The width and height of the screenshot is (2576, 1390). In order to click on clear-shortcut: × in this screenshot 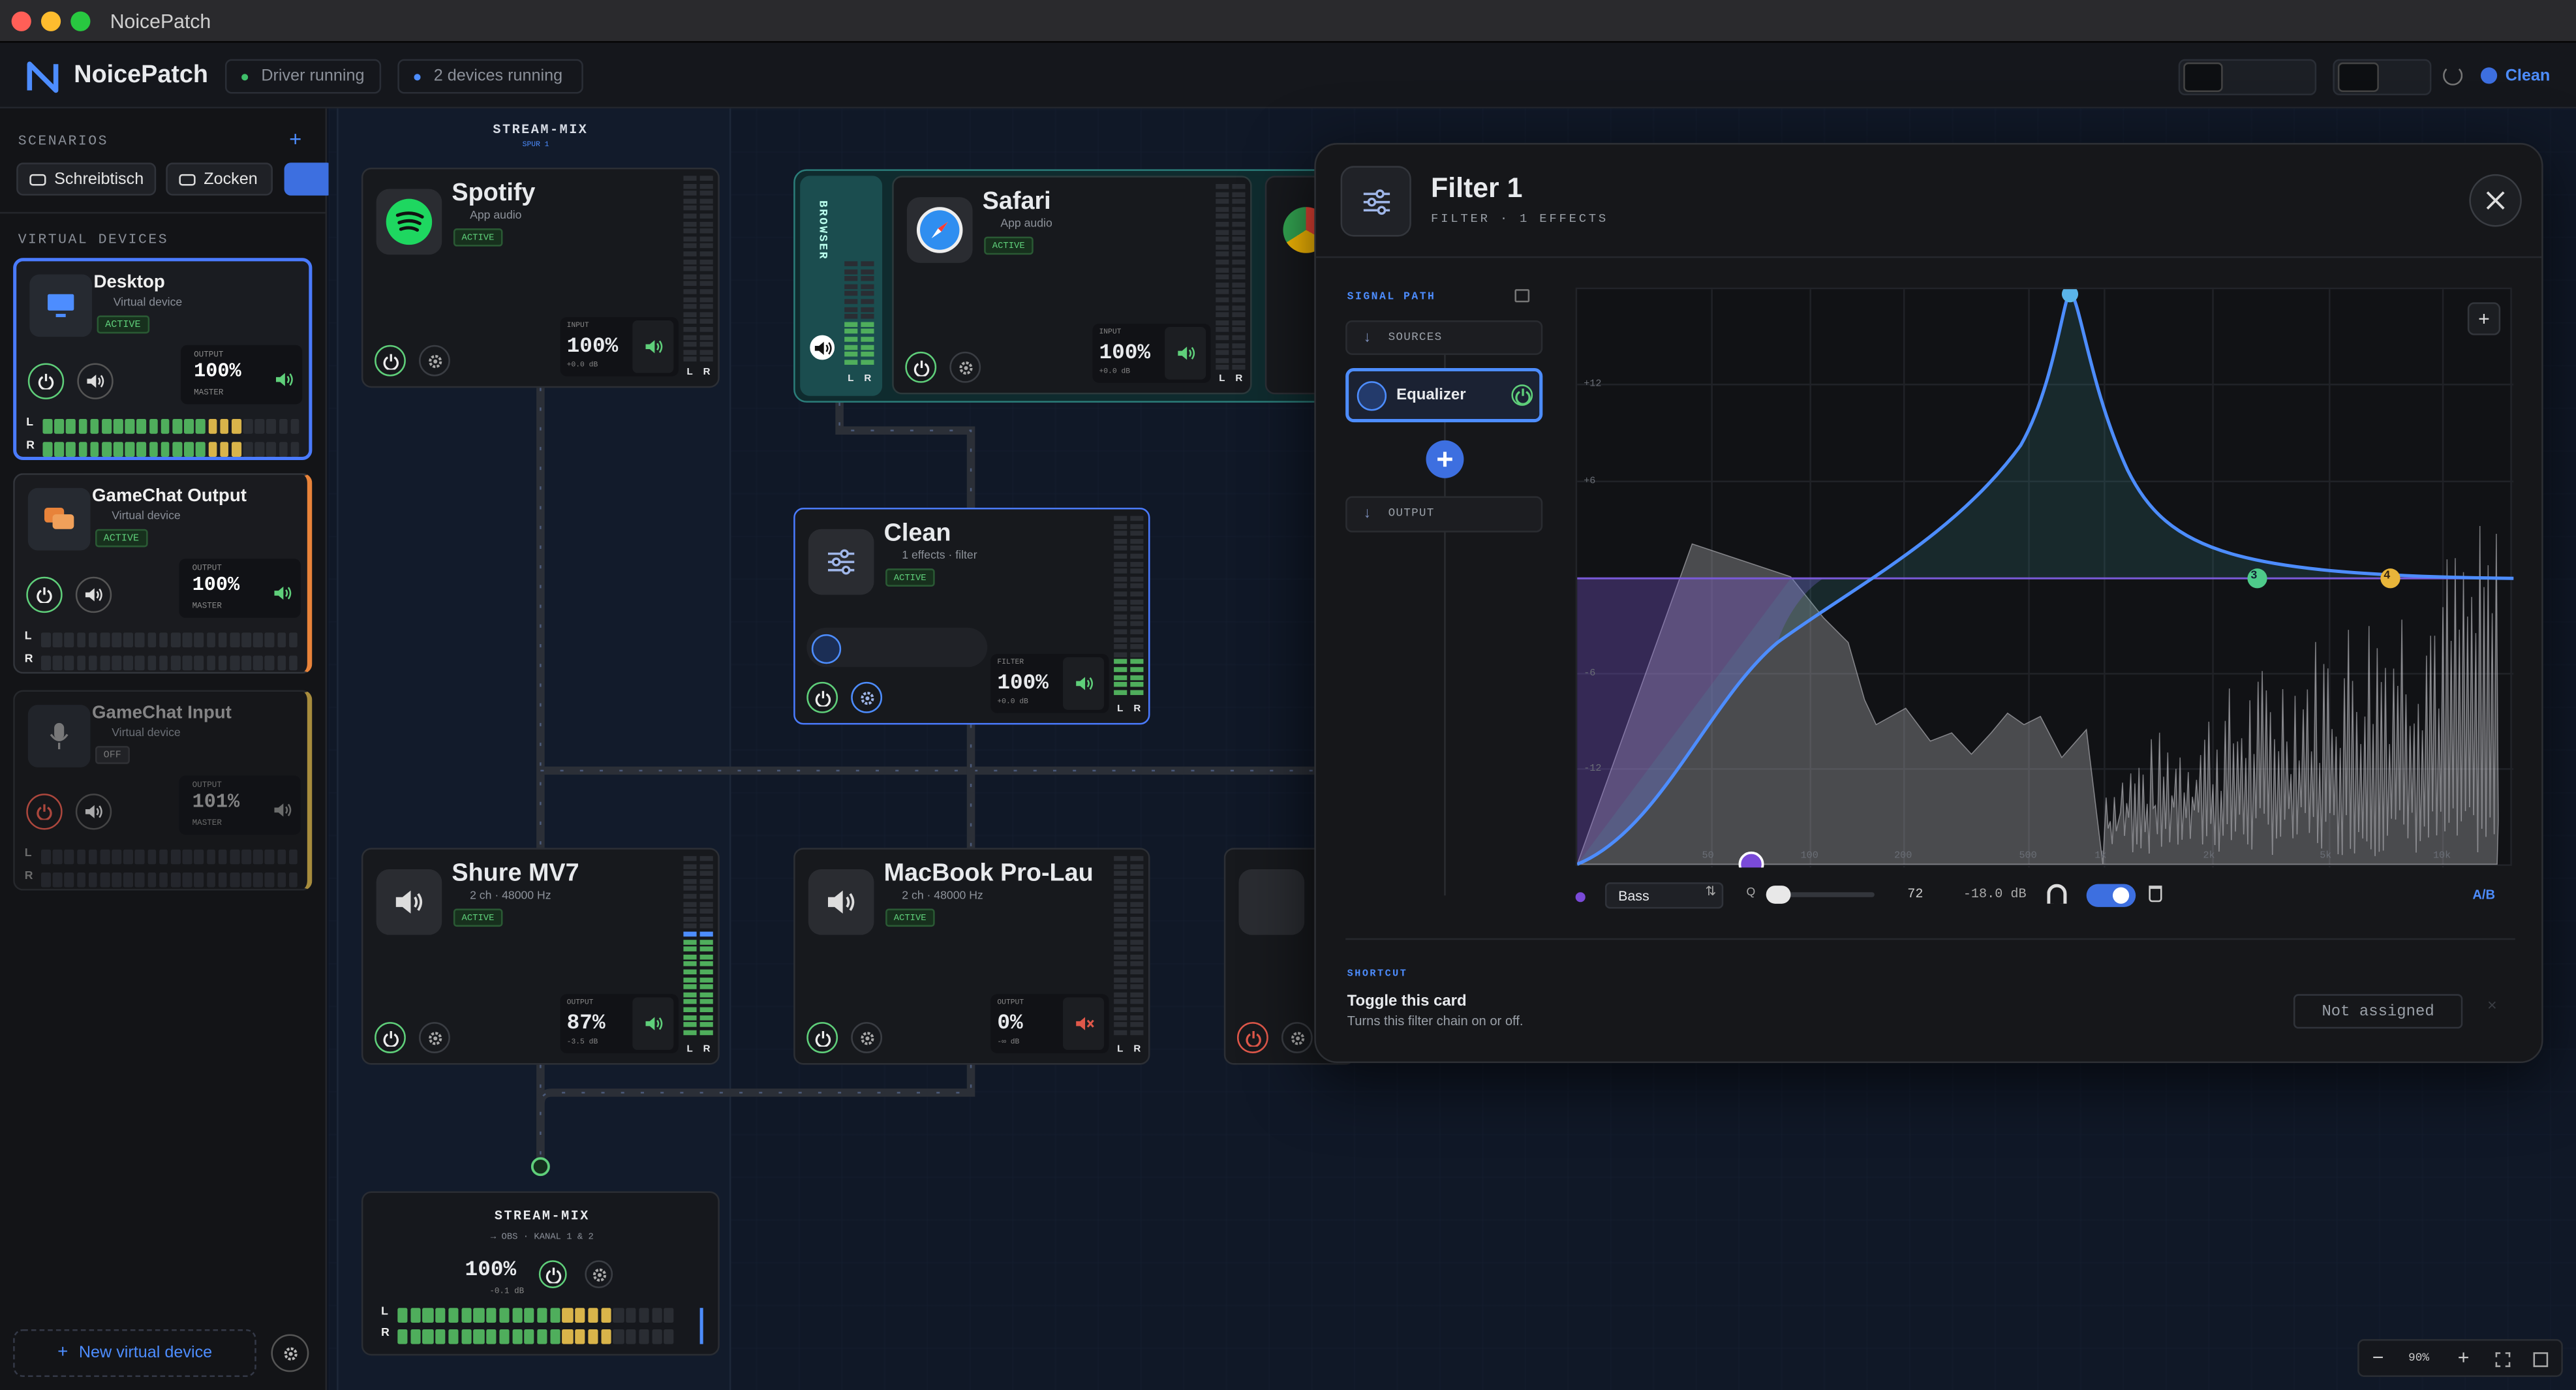, I will do `click(2492, 1006)`.